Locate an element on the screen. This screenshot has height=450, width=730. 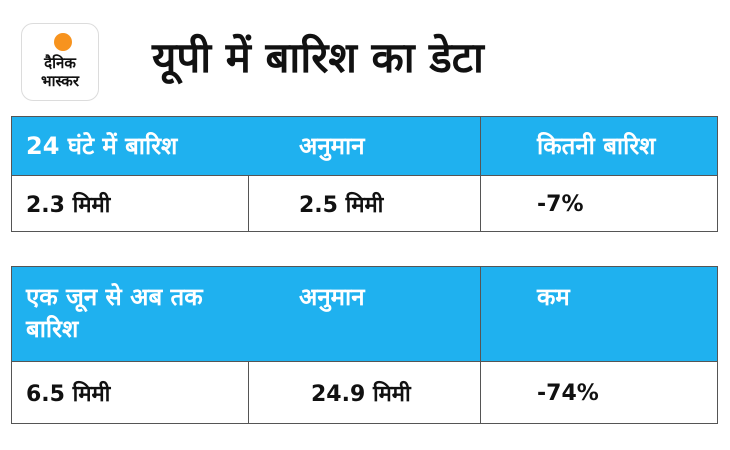
table-header-row: 24 घंटे में बारिश अनुमान कितनी बारिश is located at coordinates (364, 146).